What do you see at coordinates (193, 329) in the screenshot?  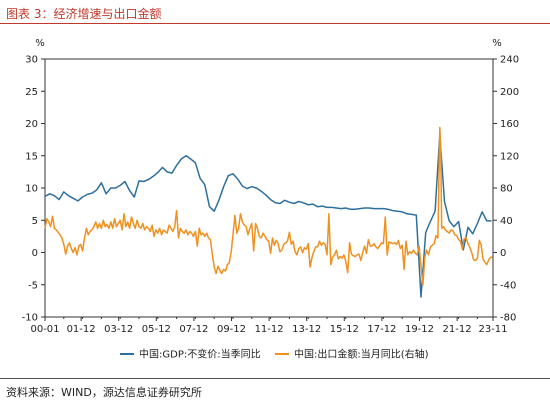 I see `x-tick-label: 07-12` at bounding box center [193, 329].